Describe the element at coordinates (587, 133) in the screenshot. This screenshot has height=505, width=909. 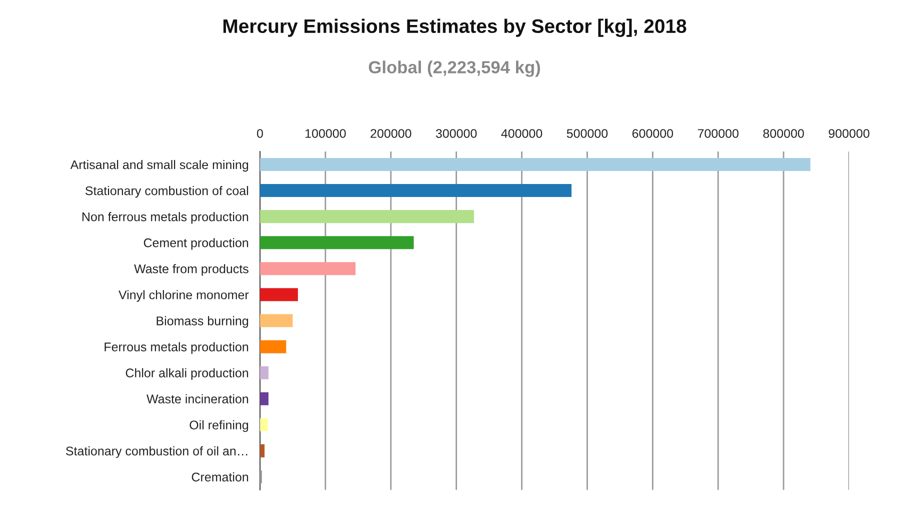
I see `x-tick-label: 500000` at that location.